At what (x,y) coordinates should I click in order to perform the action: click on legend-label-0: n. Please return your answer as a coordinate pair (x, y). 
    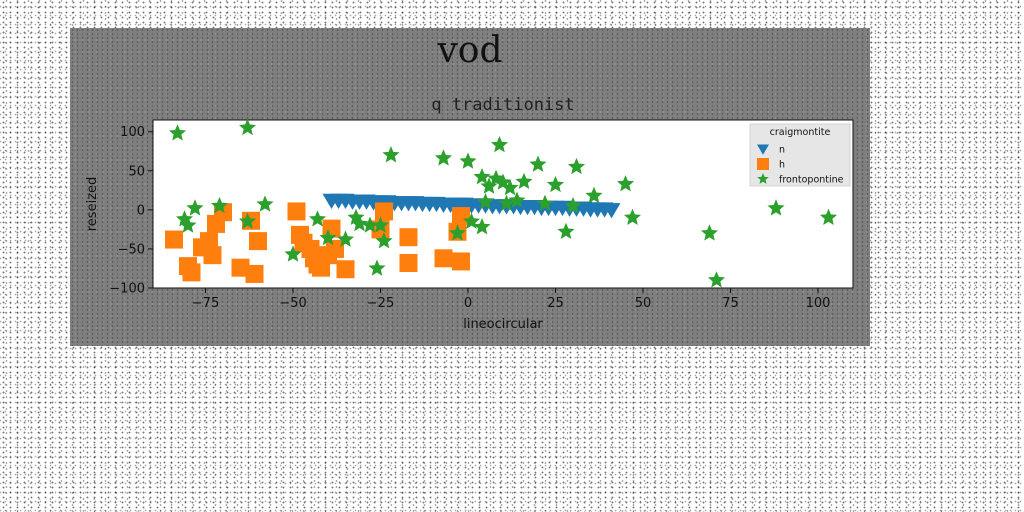
    Looking at the image, I should click on (782, 150).